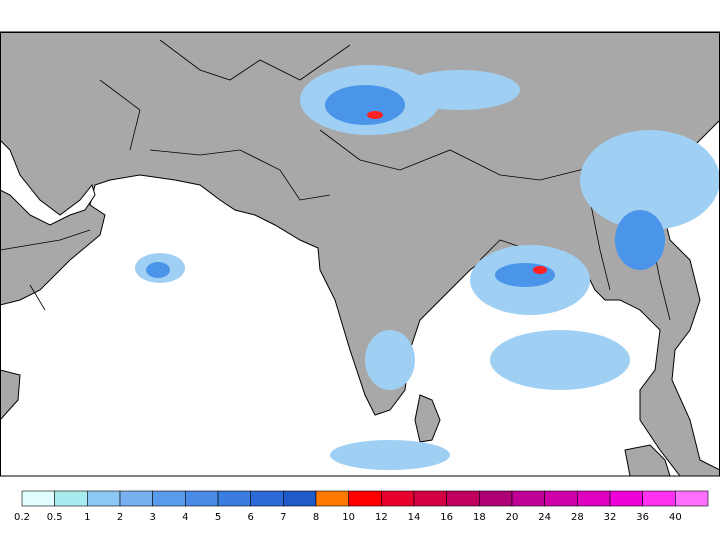  What do you see at coordinates (427, 418) in the screenshot?
I see `sri-lanka` at bounding box center [427, 418].